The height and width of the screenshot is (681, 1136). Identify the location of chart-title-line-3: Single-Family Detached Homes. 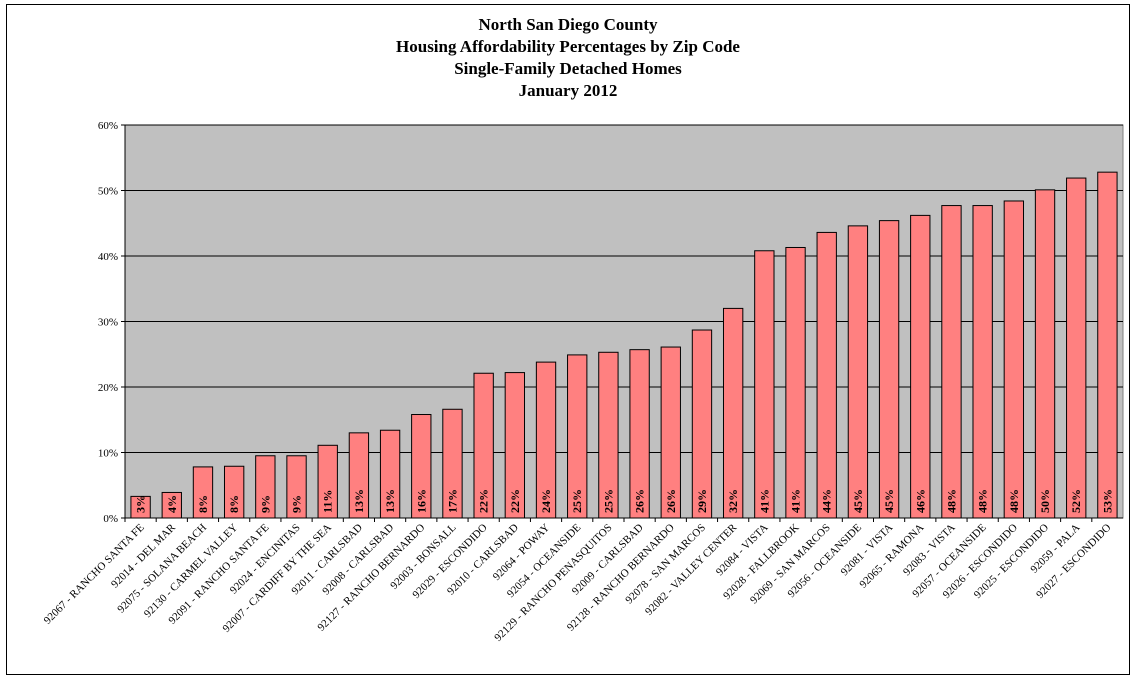
(568, 68).